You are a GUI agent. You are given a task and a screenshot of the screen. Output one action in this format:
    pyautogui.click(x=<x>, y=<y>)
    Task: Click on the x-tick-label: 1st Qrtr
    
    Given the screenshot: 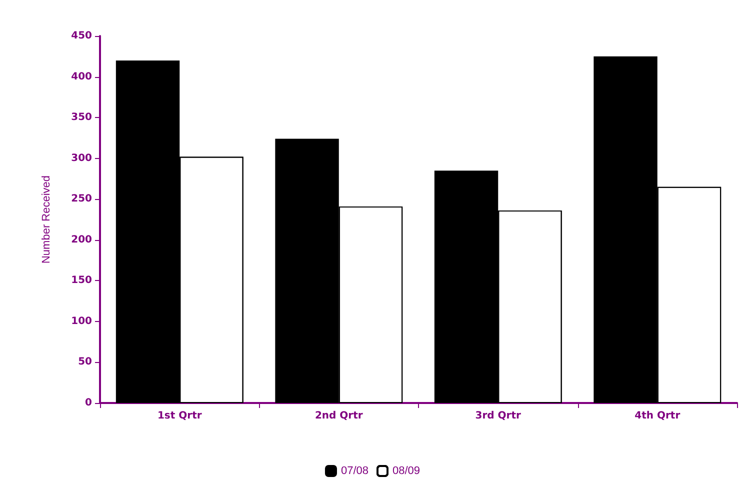 What is the action you would take?
    pyautogui.click(x=179, y=416)
    